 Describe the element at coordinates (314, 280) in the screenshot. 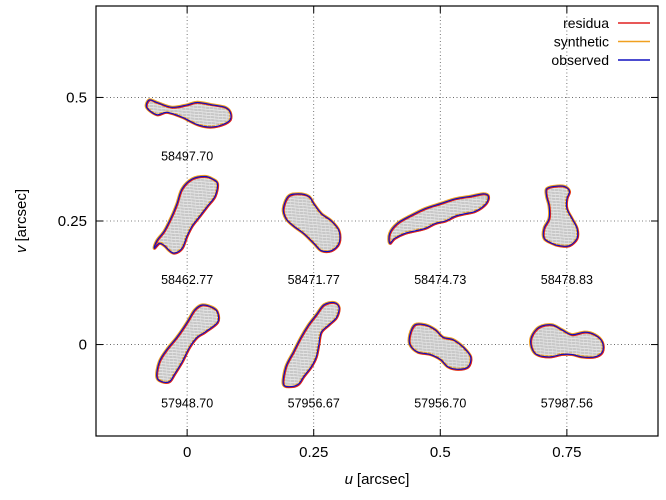

I see `epoch-label: 58471.77` at that location.